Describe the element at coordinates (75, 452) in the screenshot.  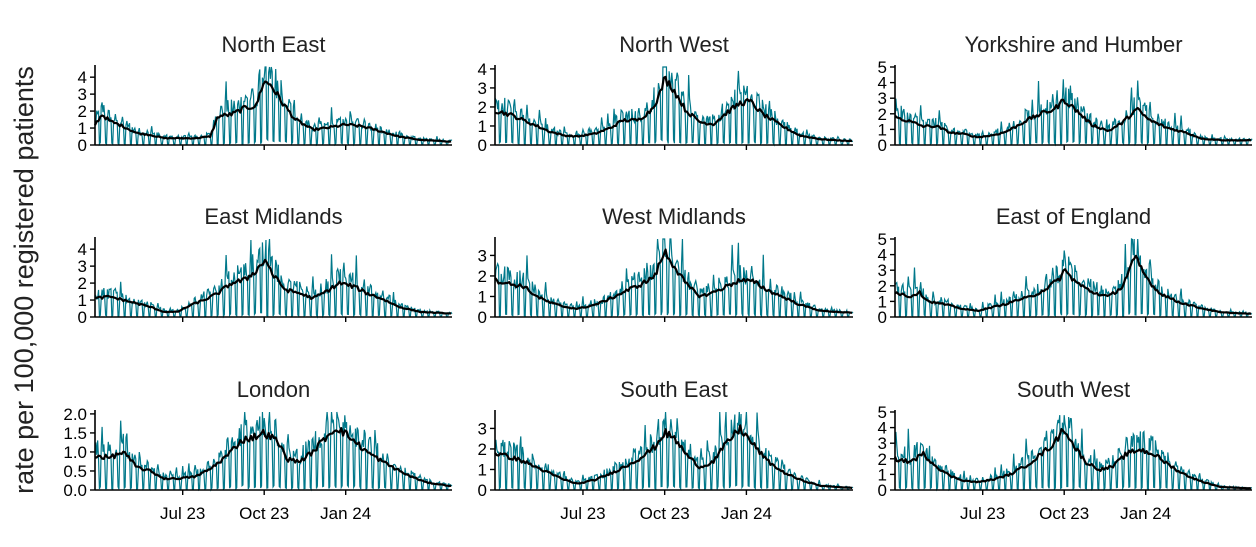
I see `y-tick-label: 1.0` at that location.